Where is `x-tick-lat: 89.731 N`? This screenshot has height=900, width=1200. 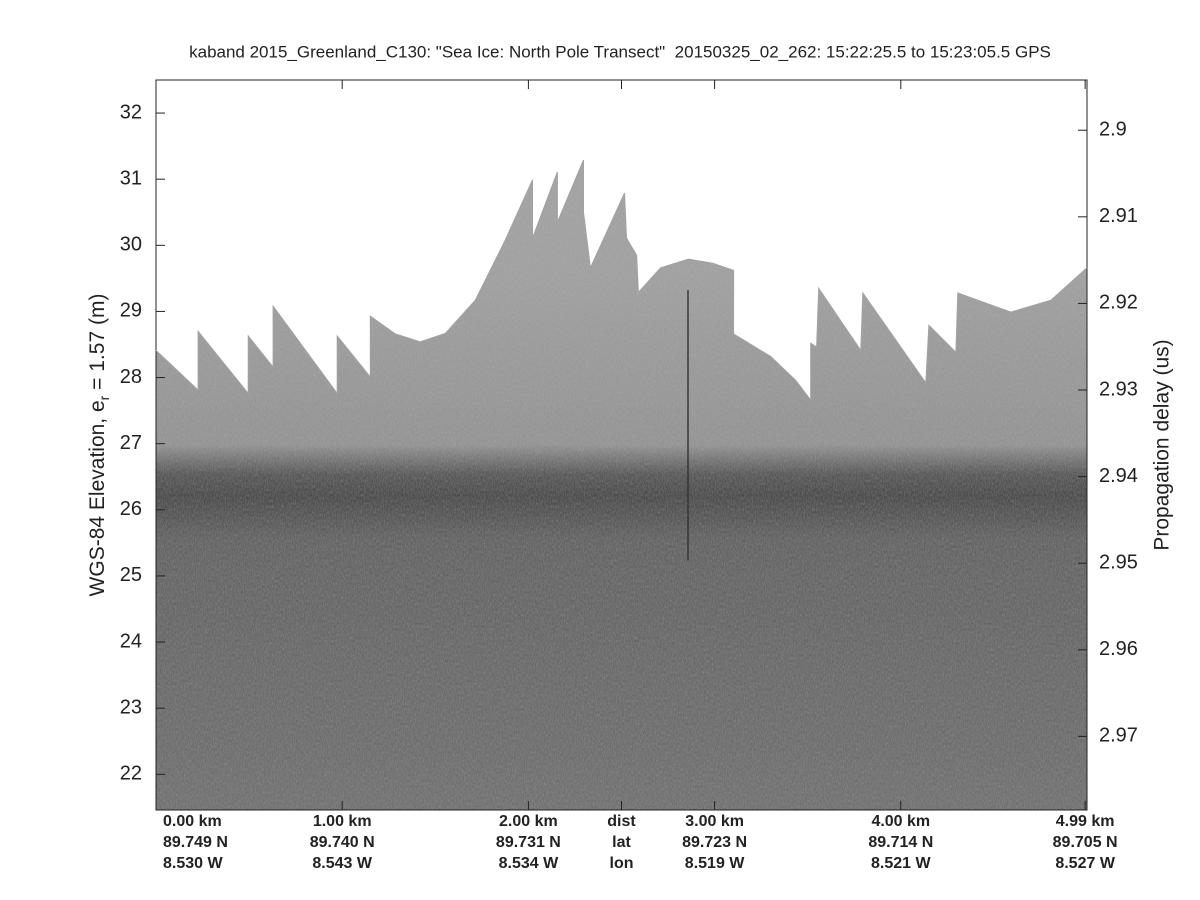
x-tick-lat: 89.731 N is located at coordinates (528, 842).